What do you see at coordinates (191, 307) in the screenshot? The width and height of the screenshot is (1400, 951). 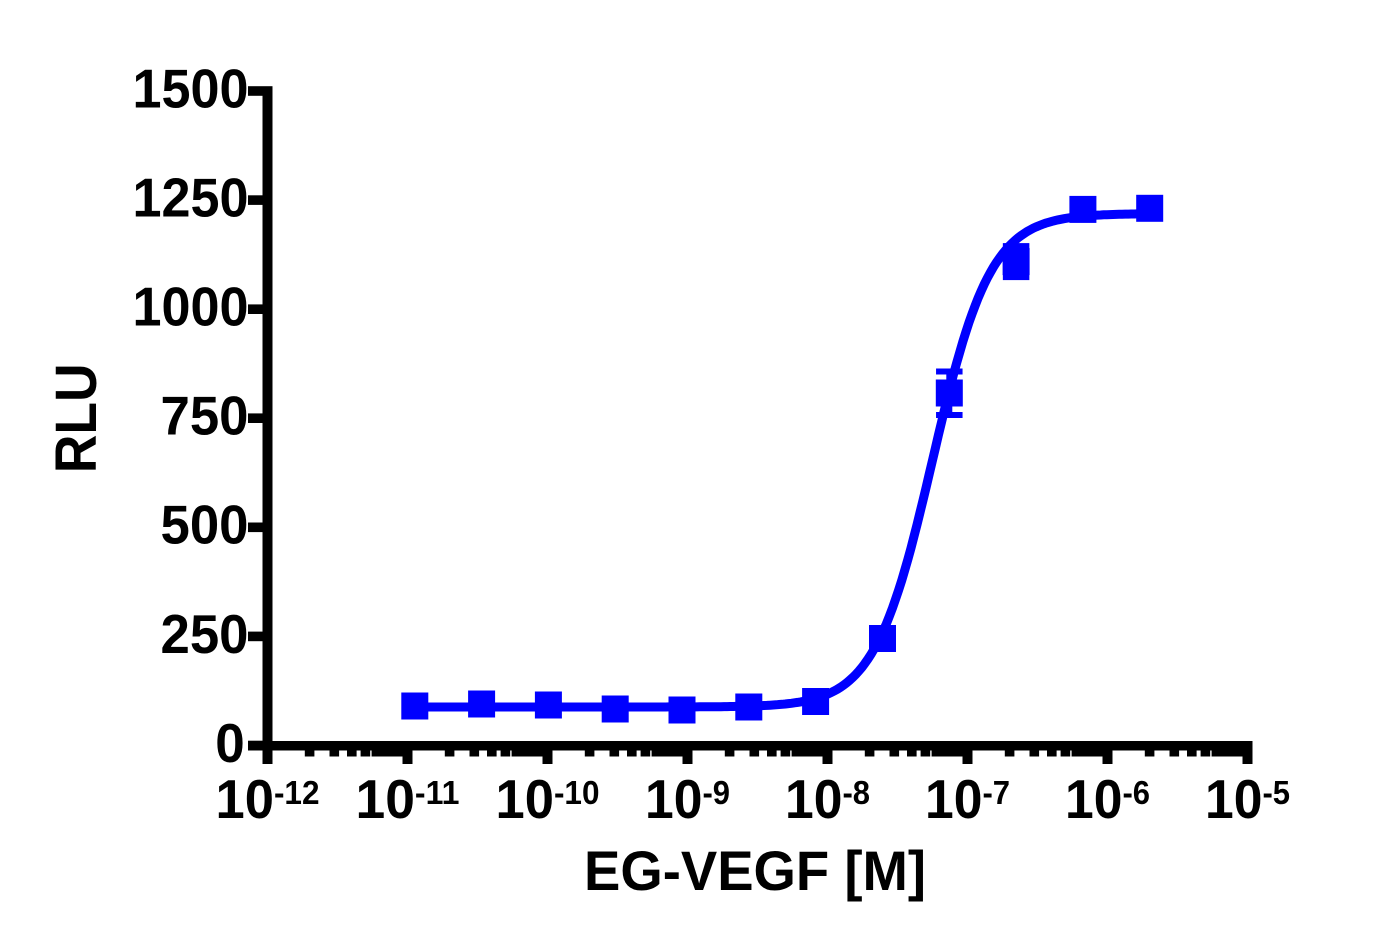 I see `svg-text: 1000` at bounding box center [191, 307].